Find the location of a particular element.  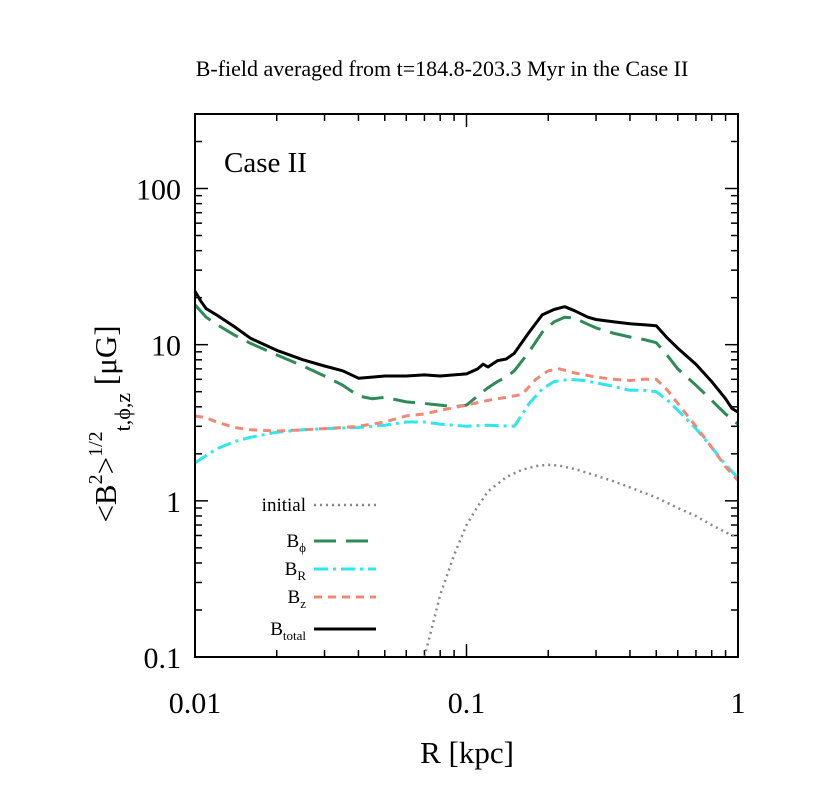

panel-label: Case II is located at coordinates (265, 163).